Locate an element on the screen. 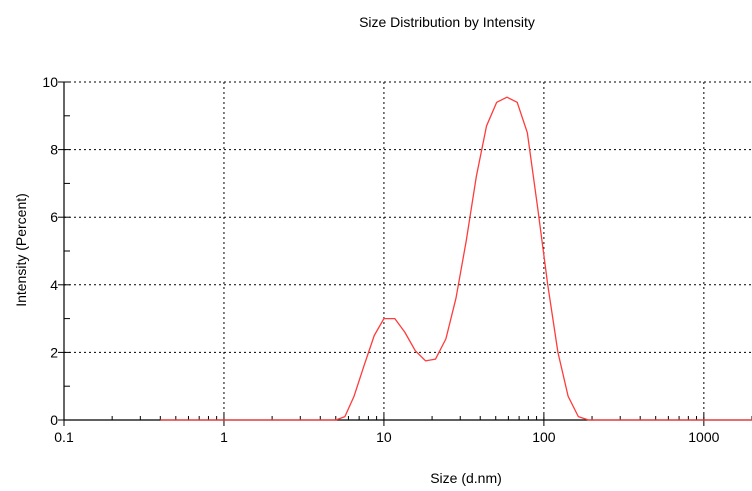 Image resolution: width=752 pixels, height=491 pixels. y-tick-label: 4 is located at coordinates (54, 285).